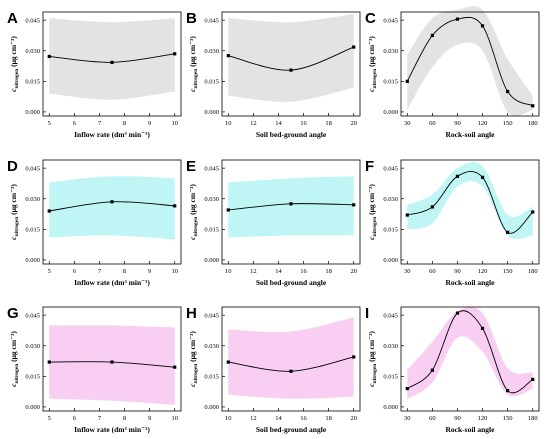  Describe the element at coordinates (211, 112) in the screenshot. I see `y-tick-label: 0.000` at that location.